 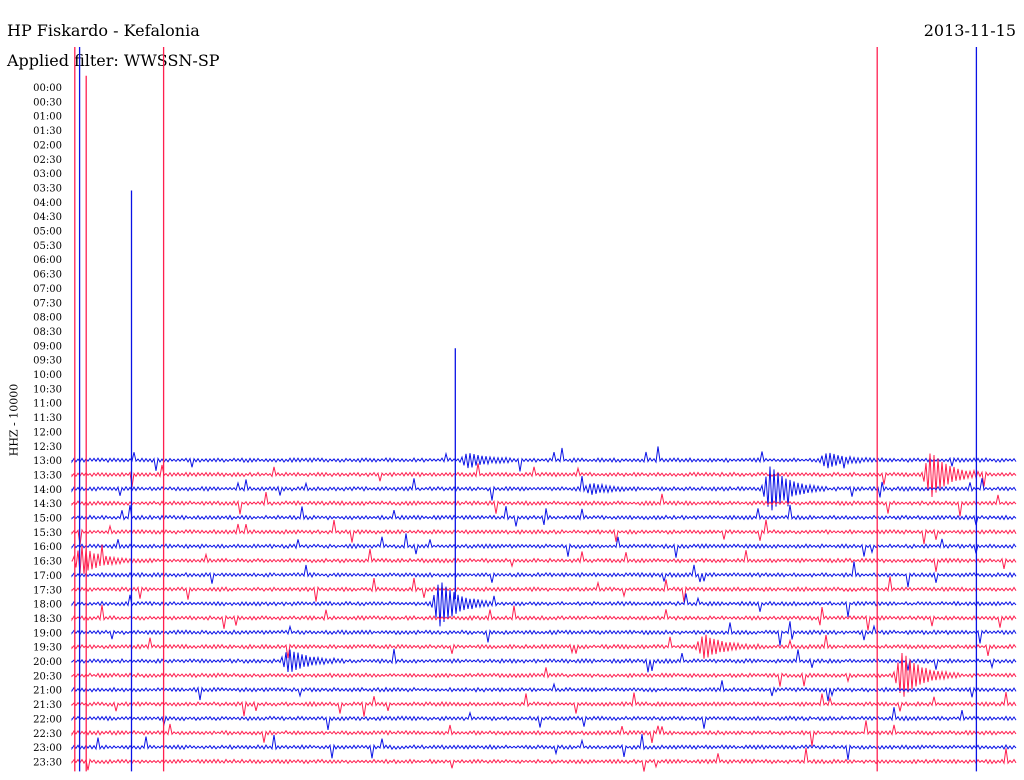 What do you see at coordinates (47, 275) in the screenshot?
I see `time-tick-label: 06:30` at bounding box center [47, 275].